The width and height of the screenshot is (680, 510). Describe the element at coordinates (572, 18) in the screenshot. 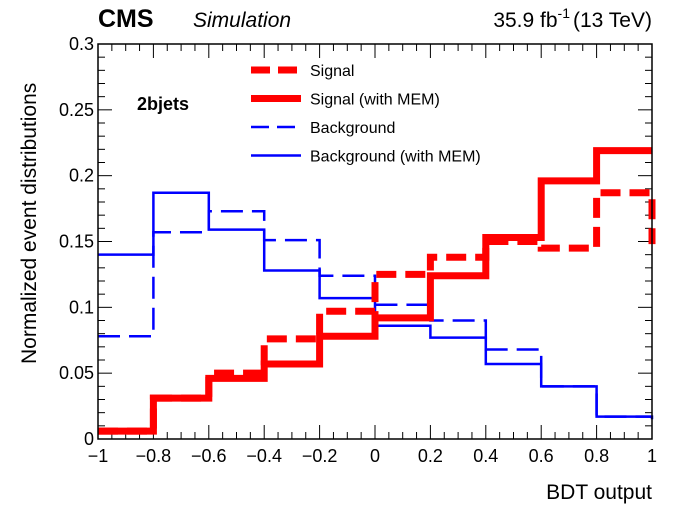

I see `luminosity-label: 35.9 fb-1 (13 TeV)` at that location.